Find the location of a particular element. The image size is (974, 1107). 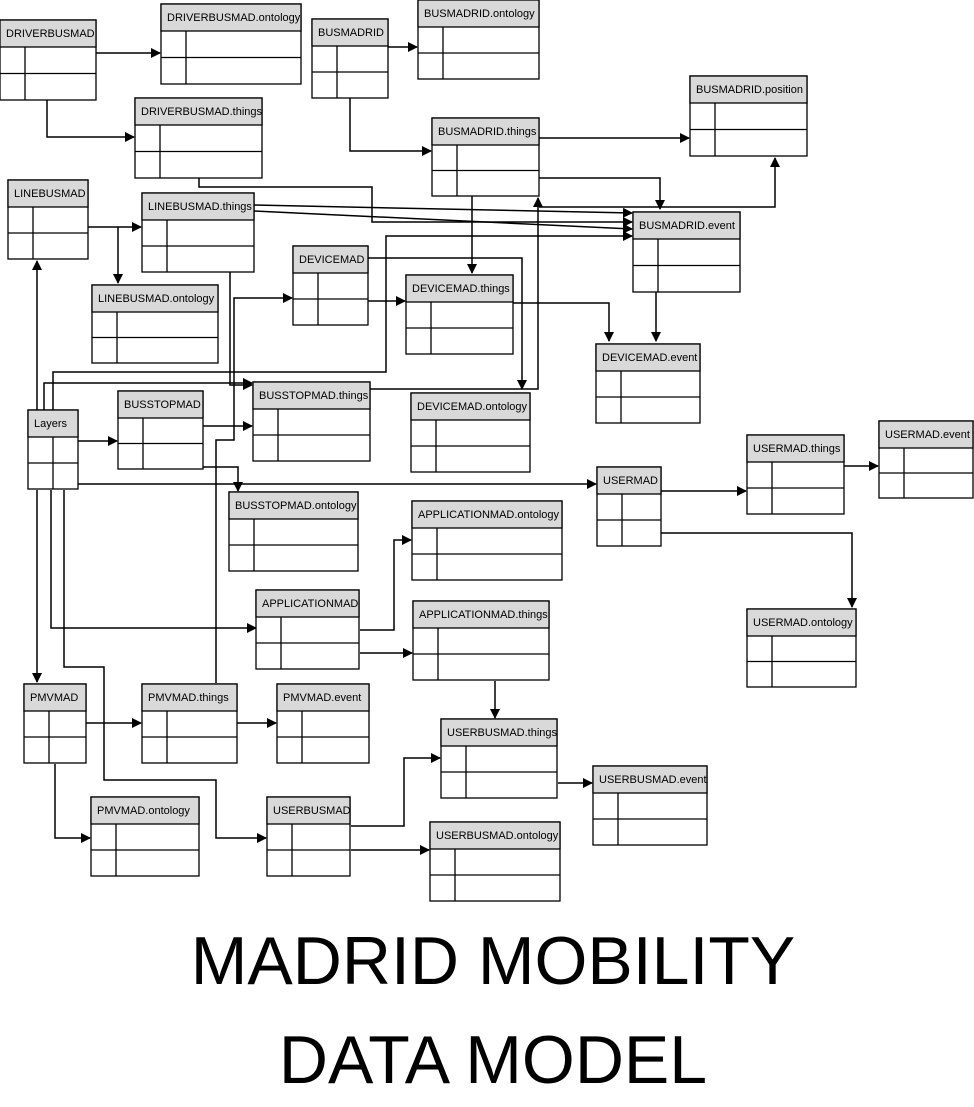

table-title: DRIVERBUSMAD is located at coordinates (50, 34).